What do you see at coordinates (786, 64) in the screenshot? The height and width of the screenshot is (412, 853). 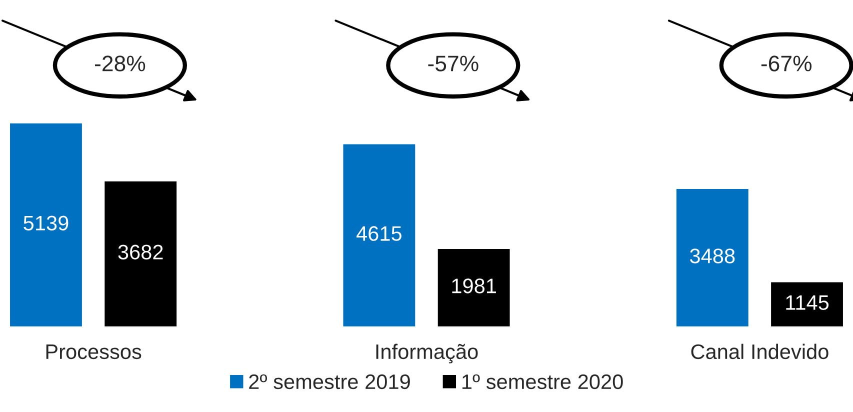 I see `text: -67%` at bounding box center [786, 64].